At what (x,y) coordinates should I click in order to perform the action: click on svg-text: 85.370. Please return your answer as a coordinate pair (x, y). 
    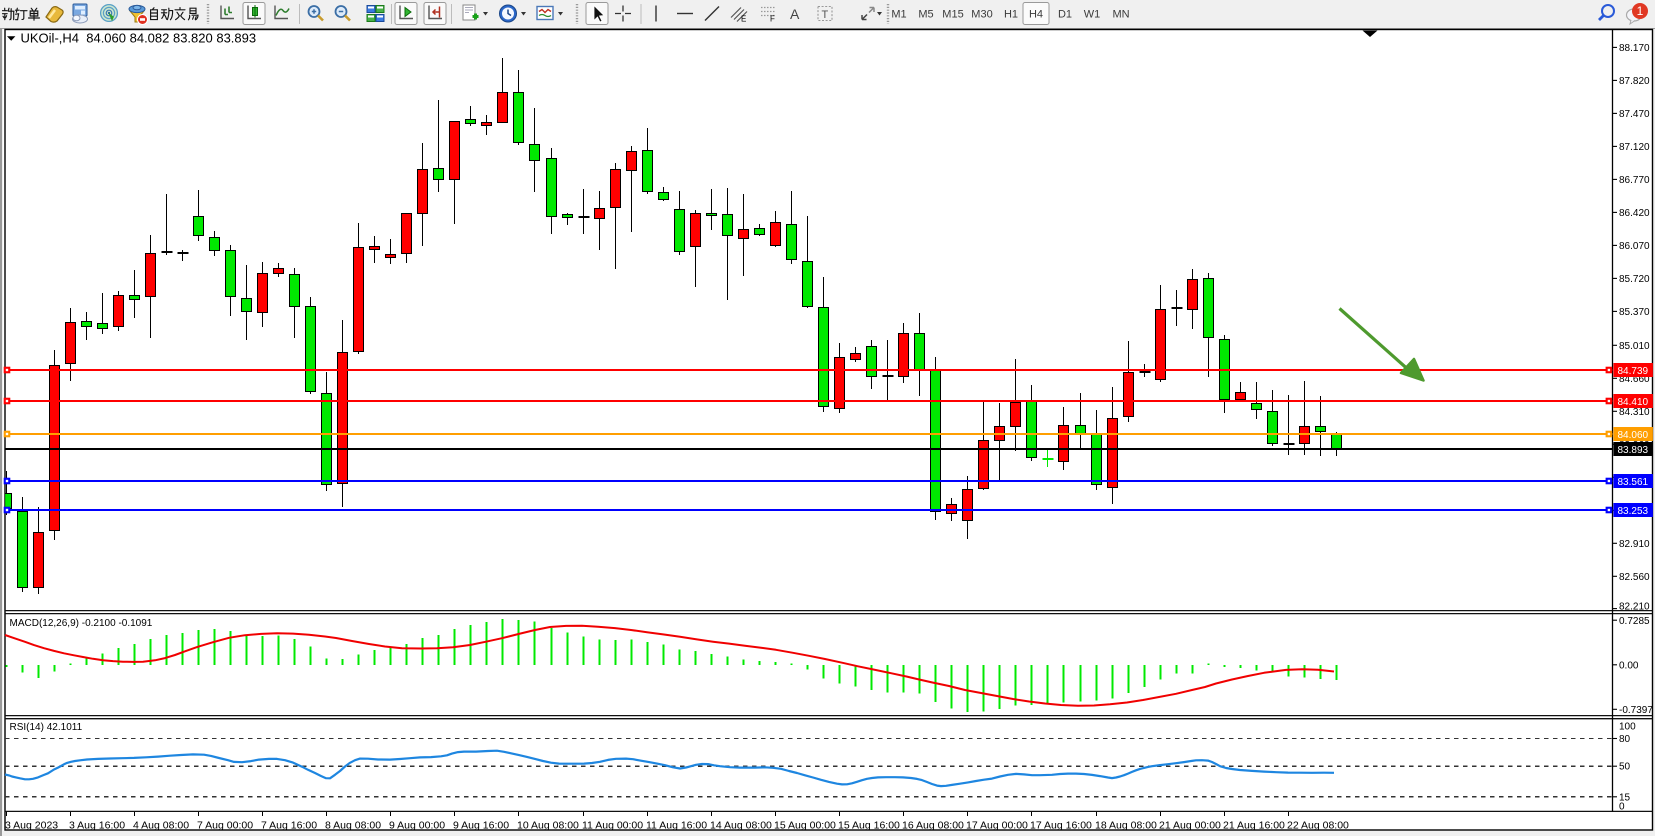
    Looking at the image, I should click on (1634, 312).